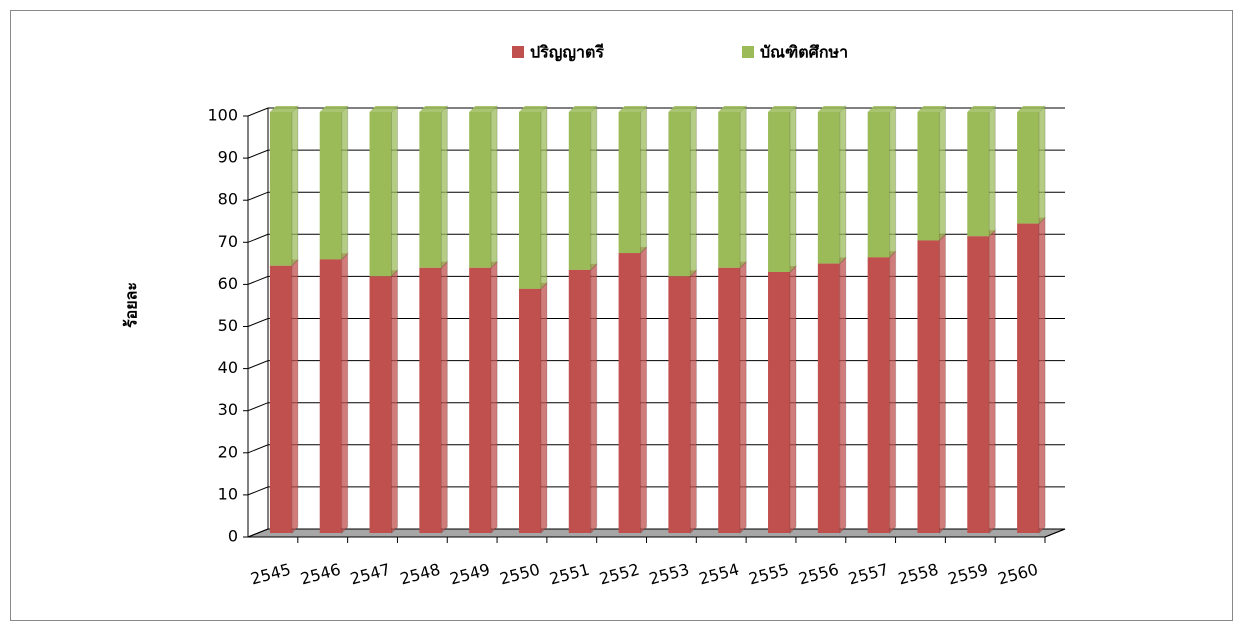  Describe the element at coordinates (233, 536) in the screenshot. I see `y-tick-label: 0` at that location.